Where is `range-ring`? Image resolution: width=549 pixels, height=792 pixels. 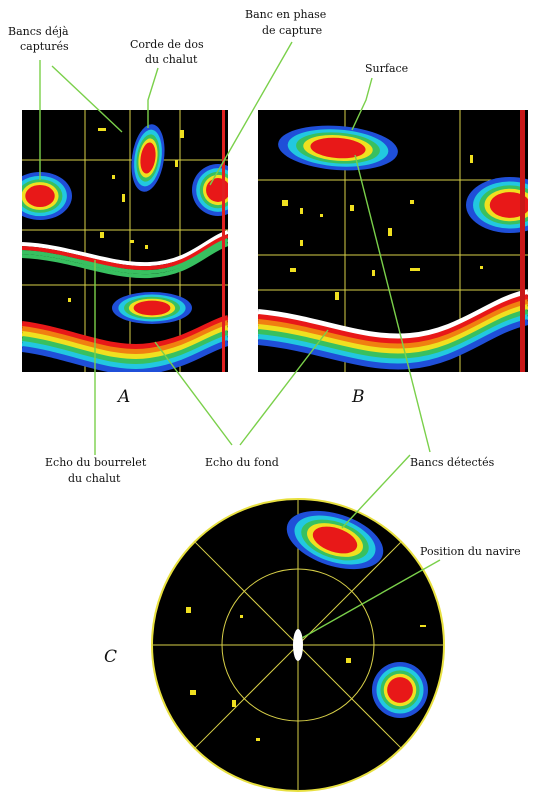
range-ring is located at coordinates (298, 645).